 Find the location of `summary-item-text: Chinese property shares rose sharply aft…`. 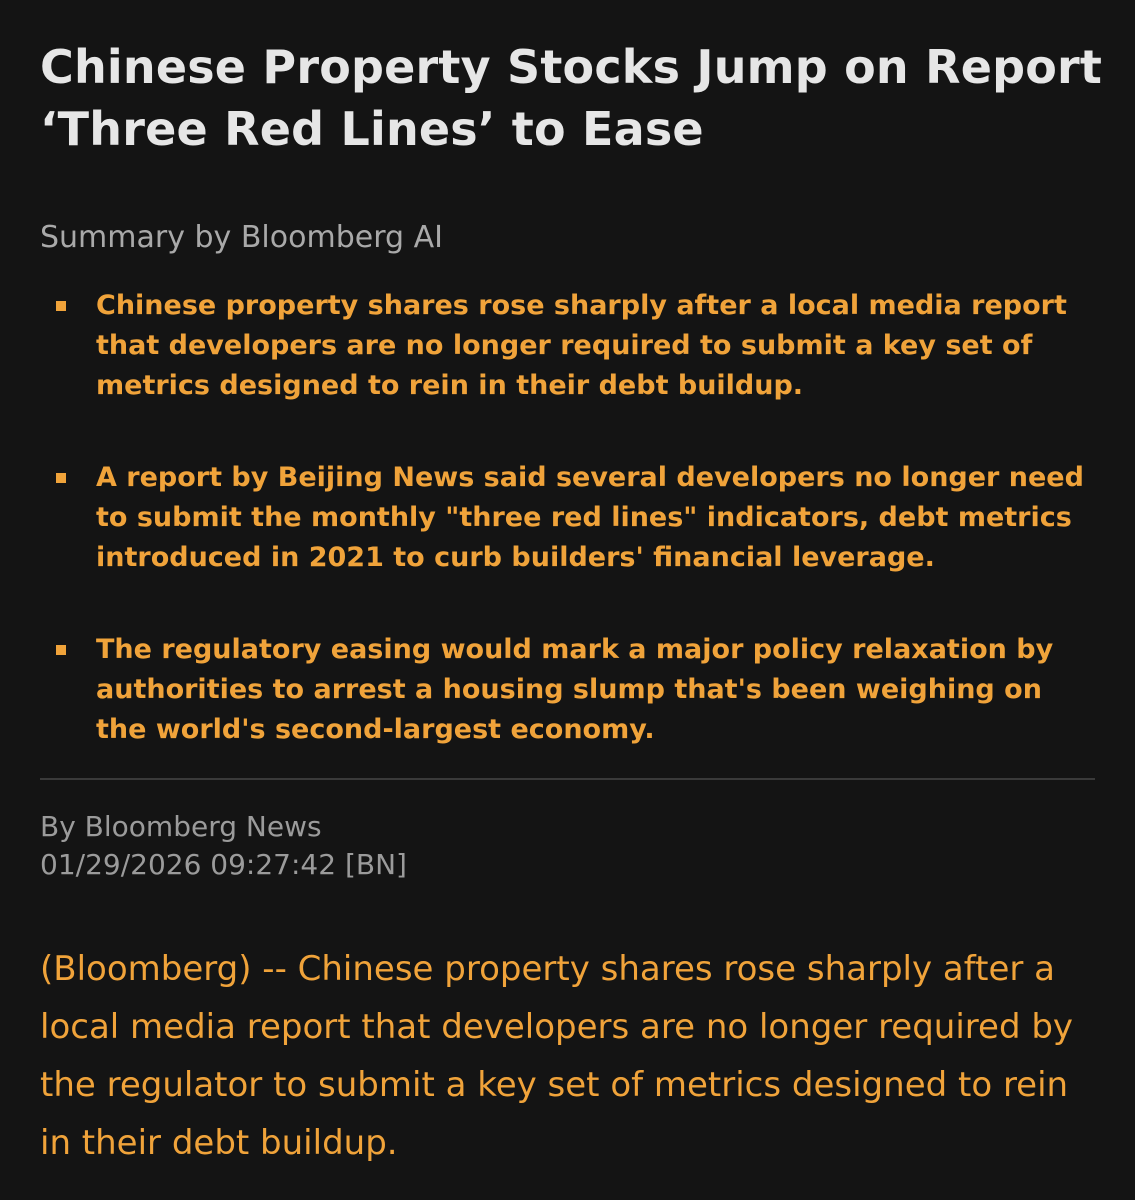

summary-item-text: Chinese property shares rose sharply aft… is located at coordinates (581, 345).